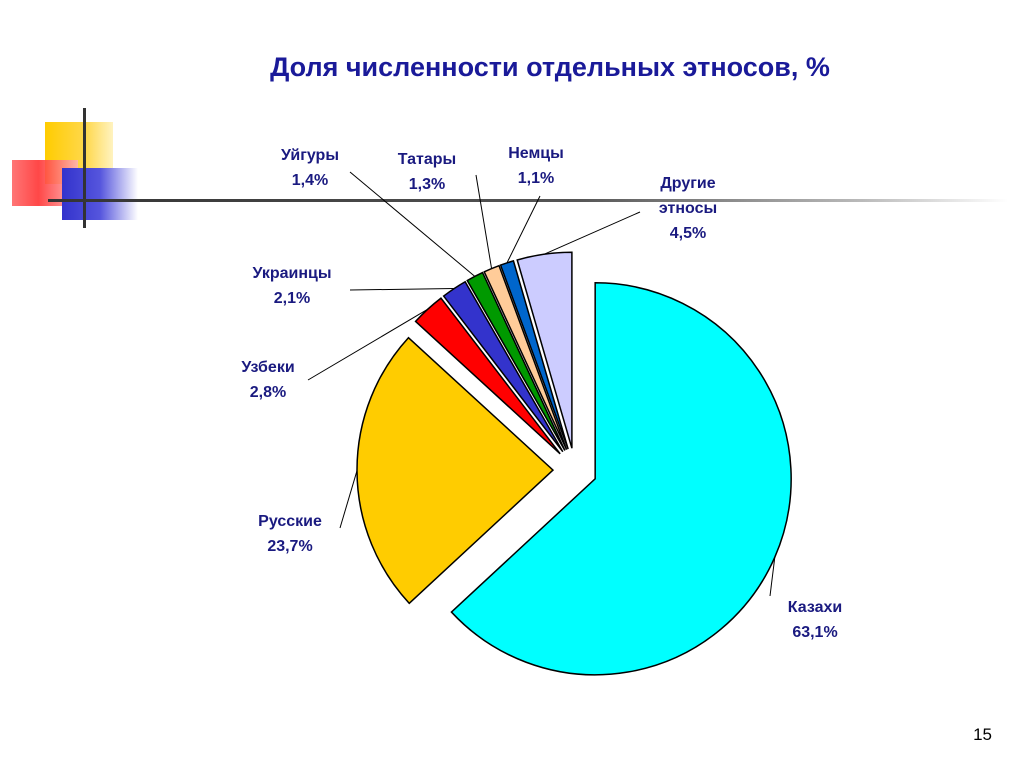 The width and height of the screenshot is (1024, 767). Describe the element at coordinates (815, 620) in the screenshot. I see `slice-label-1: Казахи 63,1%` at that location.